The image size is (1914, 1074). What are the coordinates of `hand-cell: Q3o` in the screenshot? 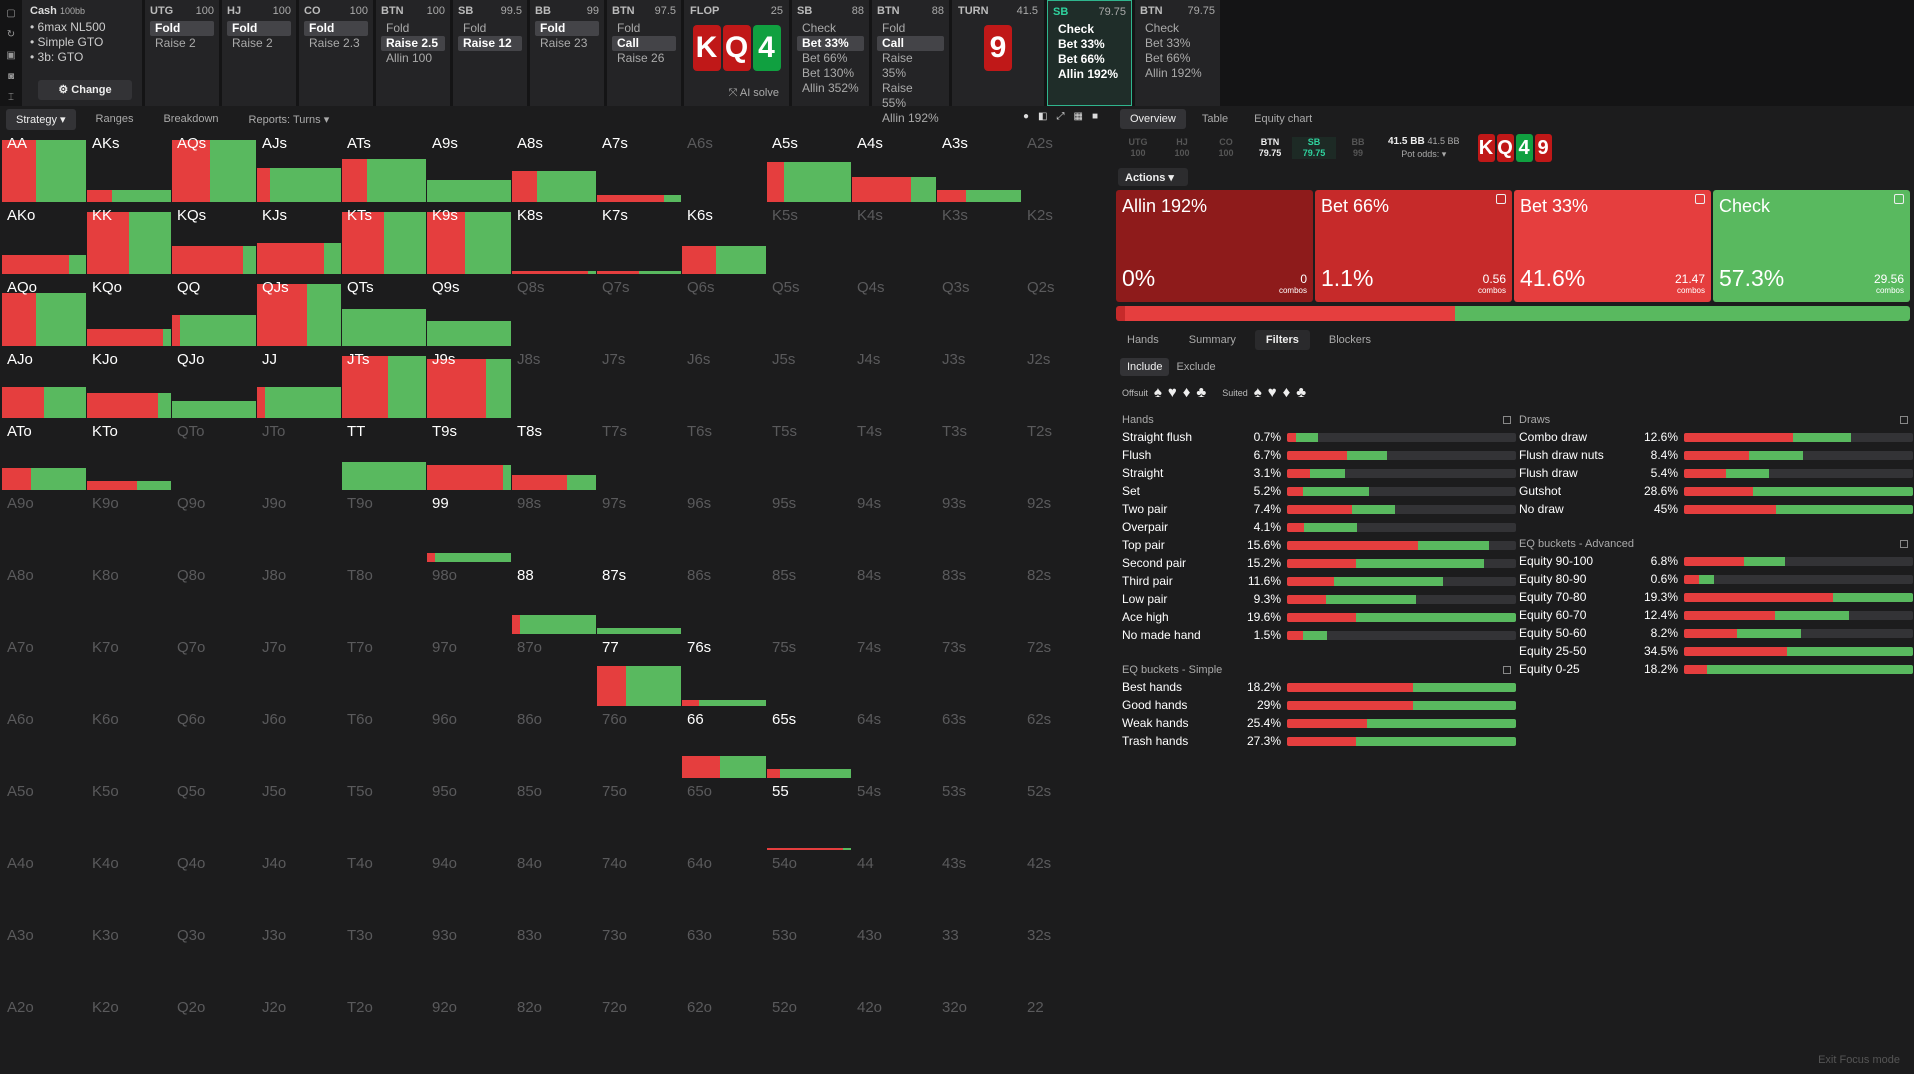 It's located at (214, 959).